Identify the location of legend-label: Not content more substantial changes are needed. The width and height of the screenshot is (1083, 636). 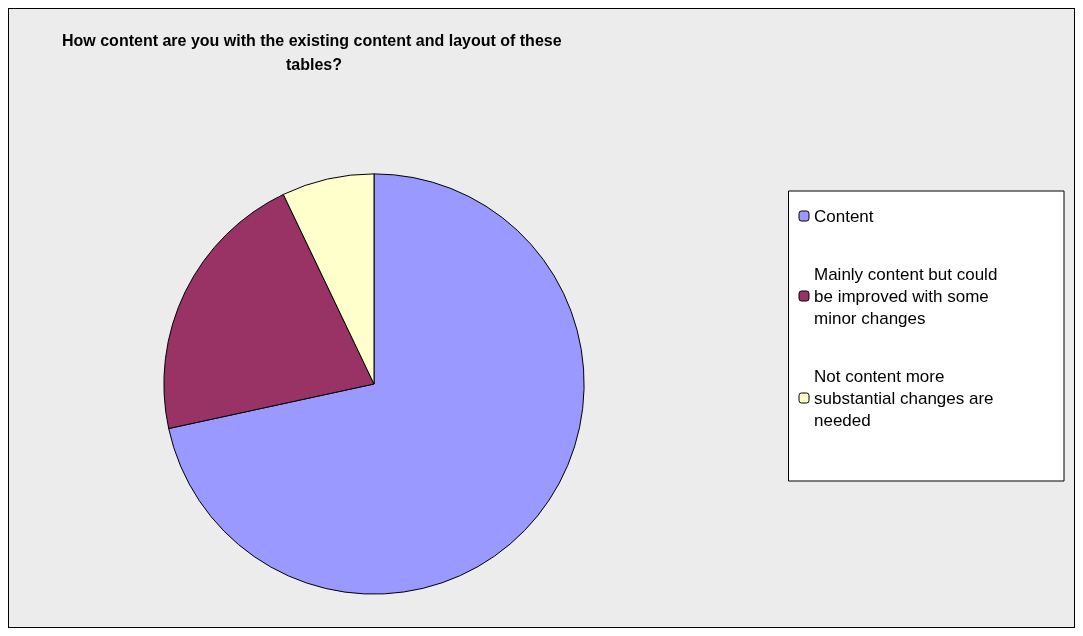
(906, 398).